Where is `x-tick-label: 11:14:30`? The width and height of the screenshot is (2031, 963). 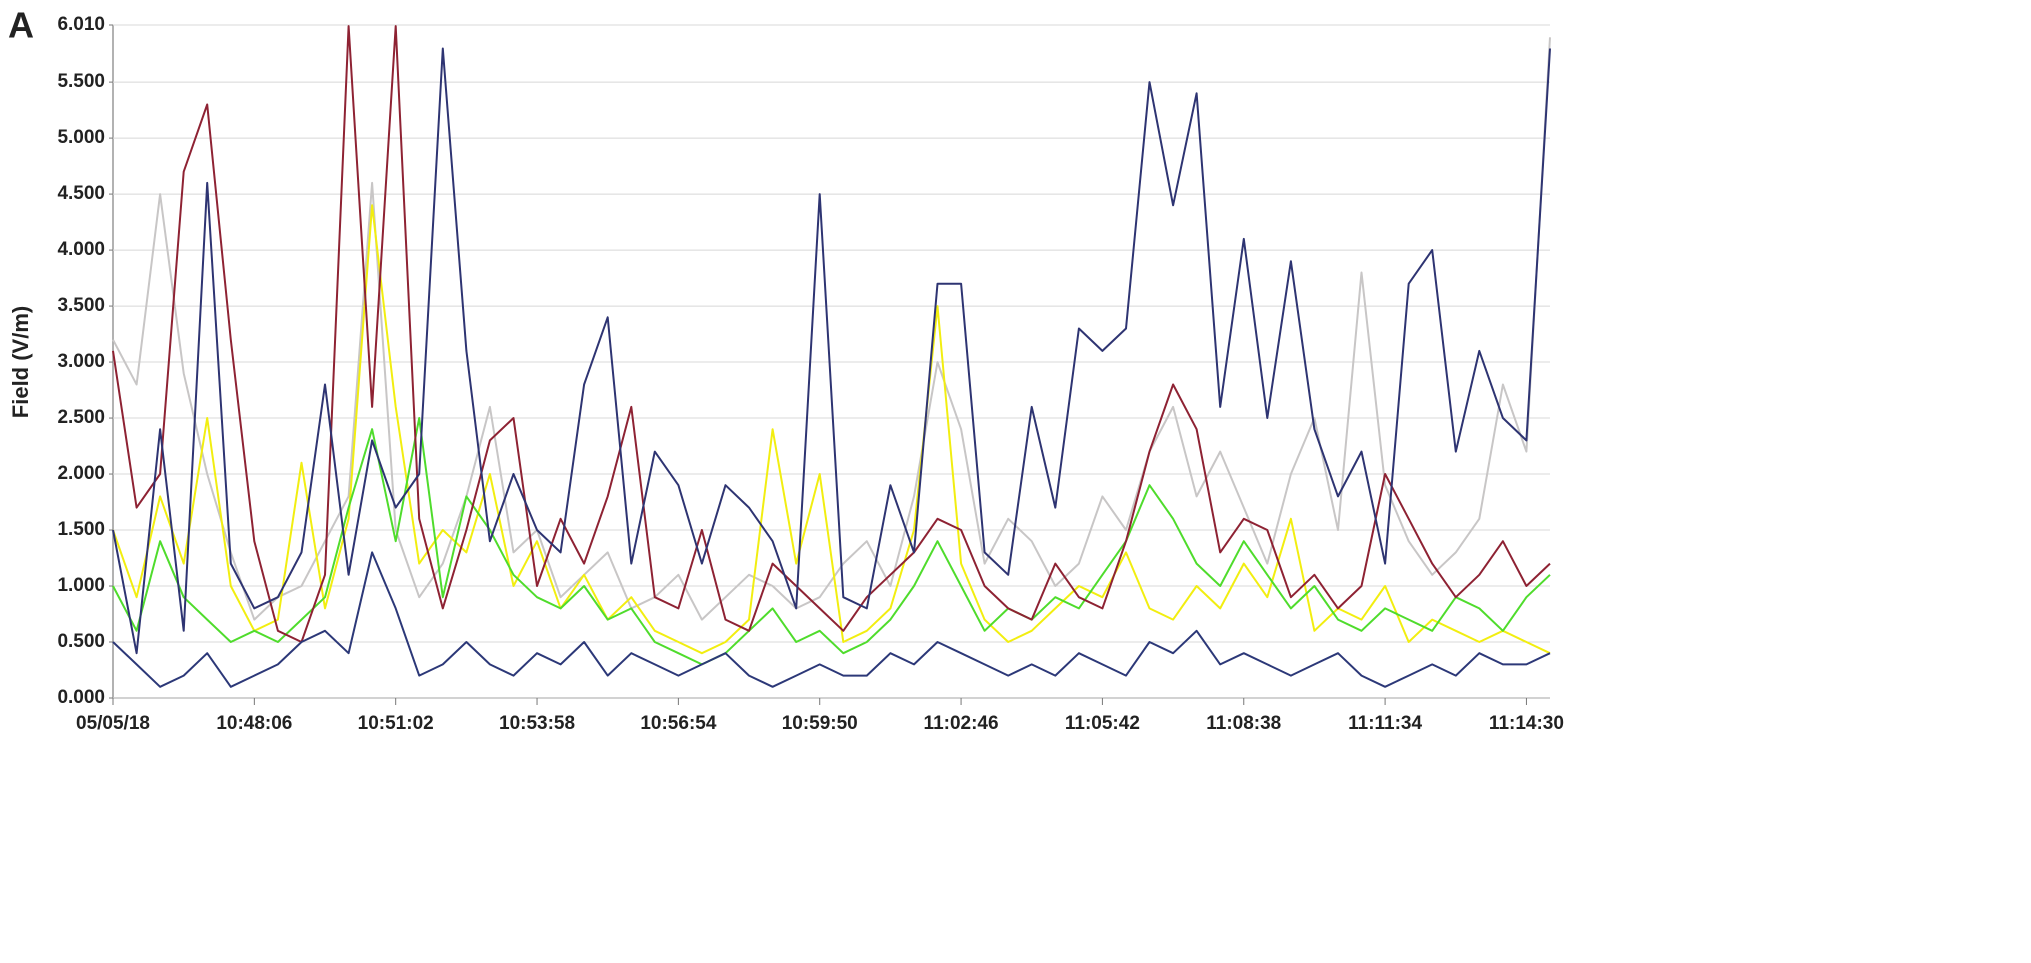
x-tick-label: 11:14:30 is located at coordinates (1526, 723).